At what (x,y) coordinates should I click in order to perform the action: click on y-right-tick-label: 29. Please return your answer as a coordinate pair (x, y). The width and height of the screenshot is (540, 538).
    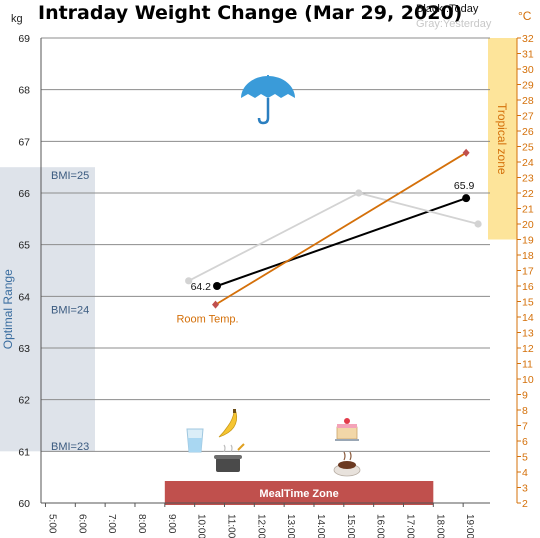
    Looking at the image, I should click on (528, 86).